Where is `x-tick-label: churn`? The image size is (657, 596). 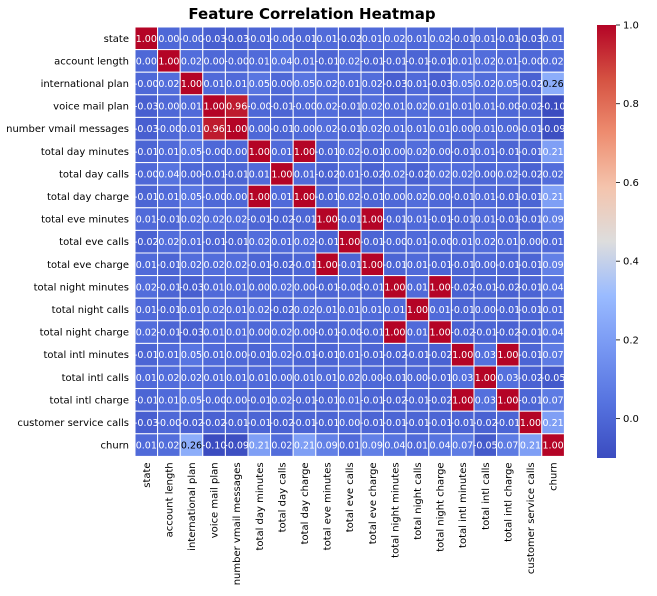
x-tick-label: churn is located at coordinates (554, 476).